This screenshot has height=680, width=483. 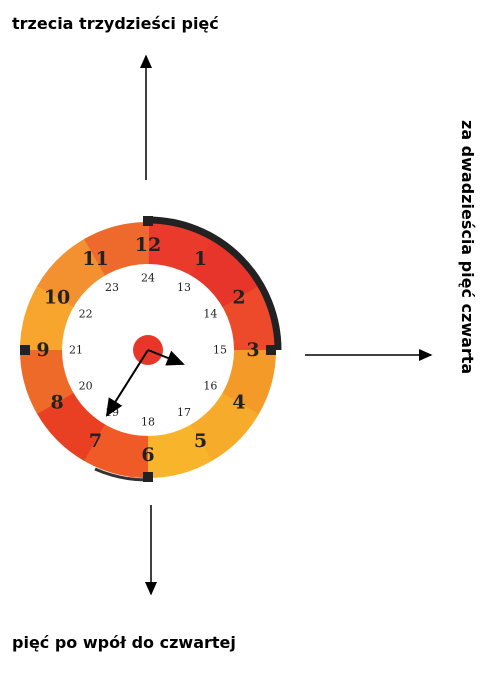 I want to click on hour-number: 11, so click(x=95, y=259).